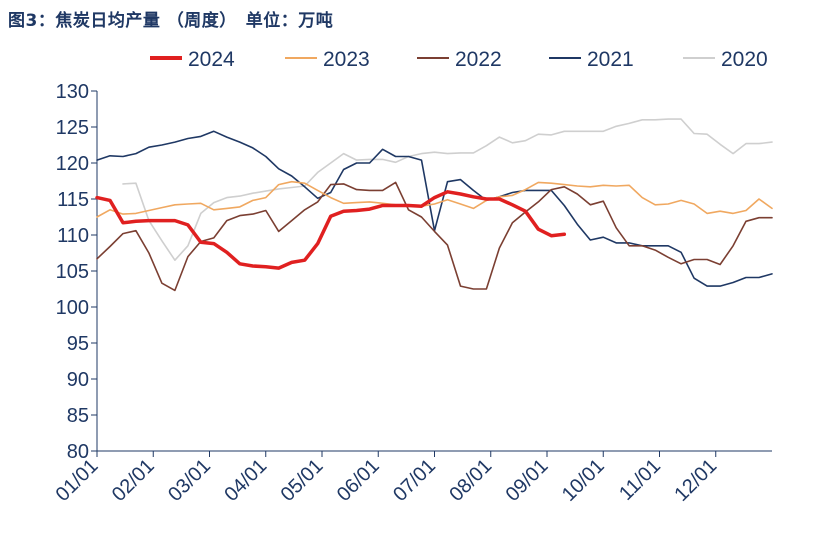 The height and width of the screenshot is (537, 837). I want to click on legend-label-2020: 2020, so click(744, 59).